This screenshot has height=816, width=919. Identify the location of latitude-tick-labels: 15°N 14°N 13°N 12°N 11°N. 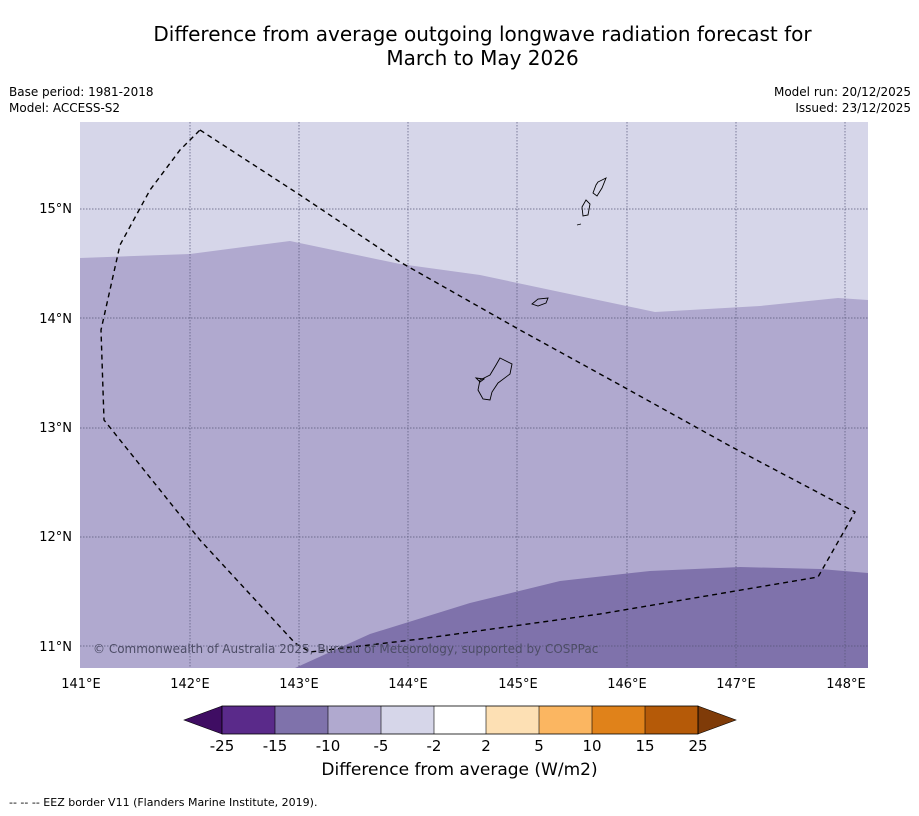
(55, 428).